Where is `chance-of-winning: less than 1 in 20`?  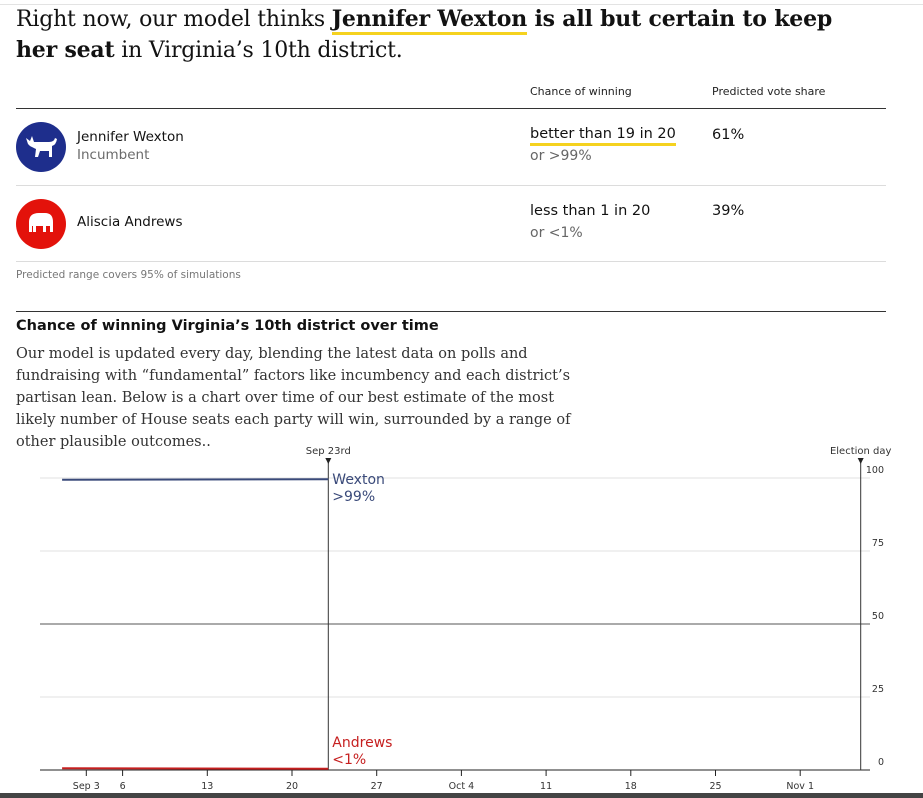
chance-of-winning: less than 1 in 20 is located at coordinates (590, 211).